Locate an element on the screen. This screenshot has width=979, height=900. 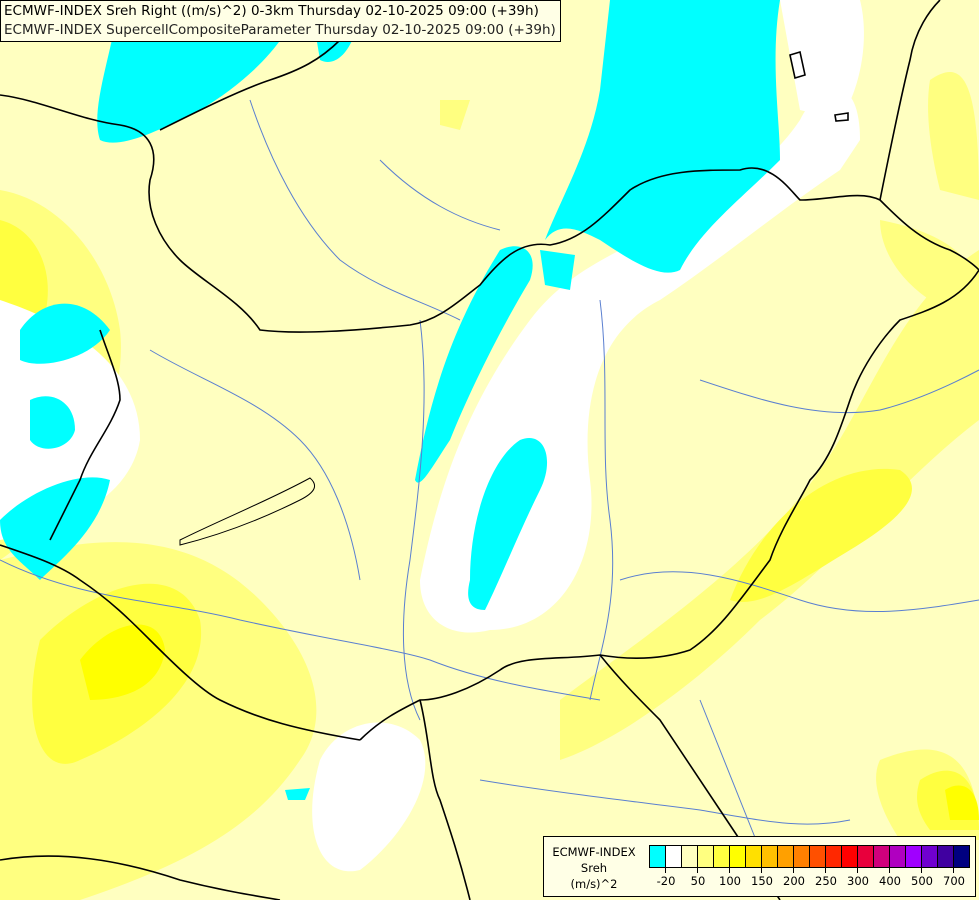
lake is located at coordinates (247, 511).